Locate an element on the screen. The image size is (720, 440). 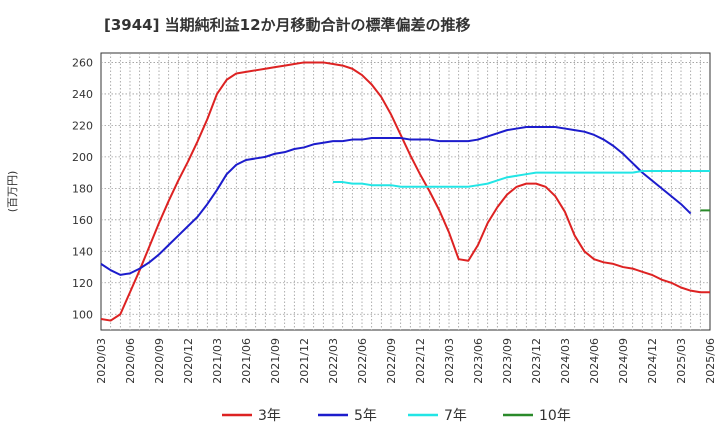
x-tick-label: 2022/09 is located at coordinates (391, 361).